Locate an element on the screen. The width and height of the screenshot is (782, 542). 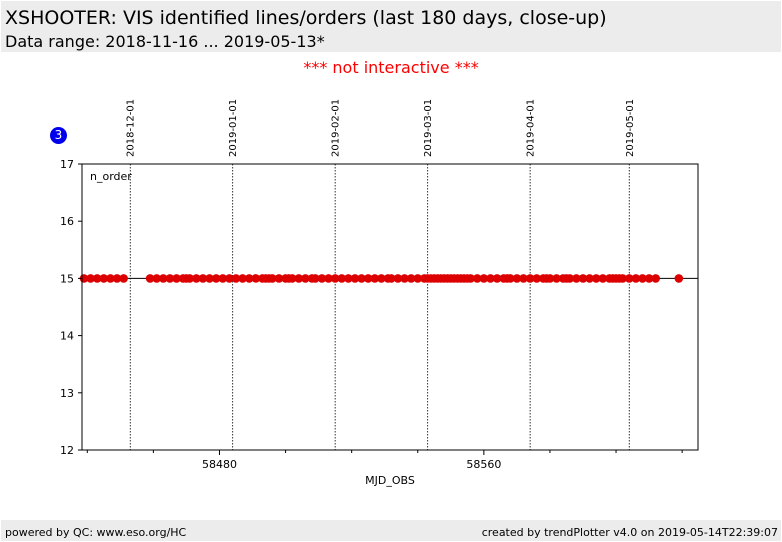
date-marker-label: 2019-02-01 is located at coordinates (336, 128).